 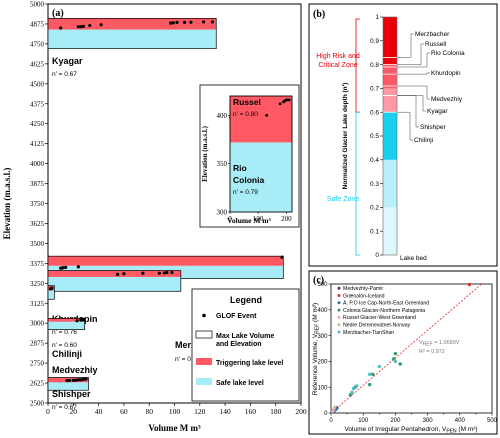 I want to click on inset-x-tick-label: 200, so click(x=286, y=219).